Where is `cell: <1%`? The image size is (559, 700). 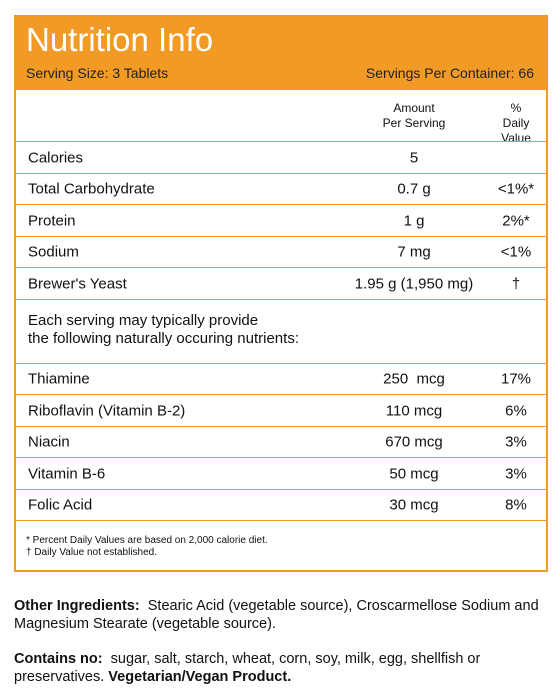
cell: <1% is located at coordinates (516, 252).